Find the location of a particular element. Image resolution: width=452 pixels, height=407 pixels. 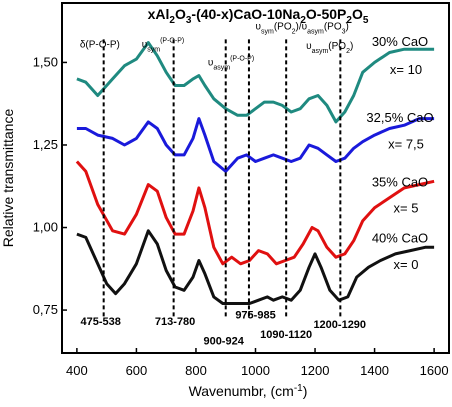

y-tick-label-2: 1,00 is located at coordinates (45, 227).